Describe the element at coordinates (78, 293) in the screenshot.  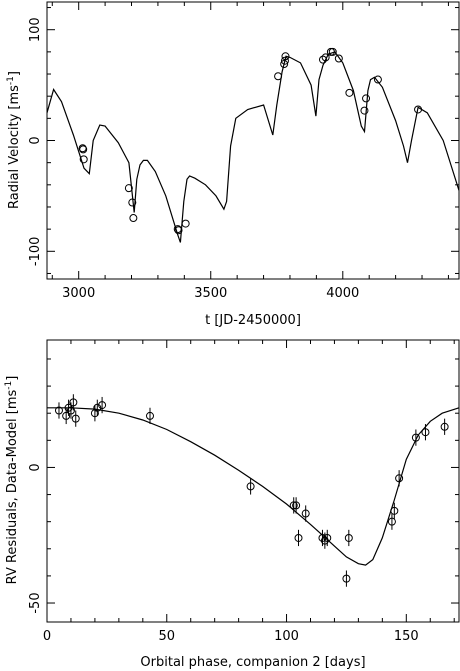
I see `x-tick-label: 3000` at that location.